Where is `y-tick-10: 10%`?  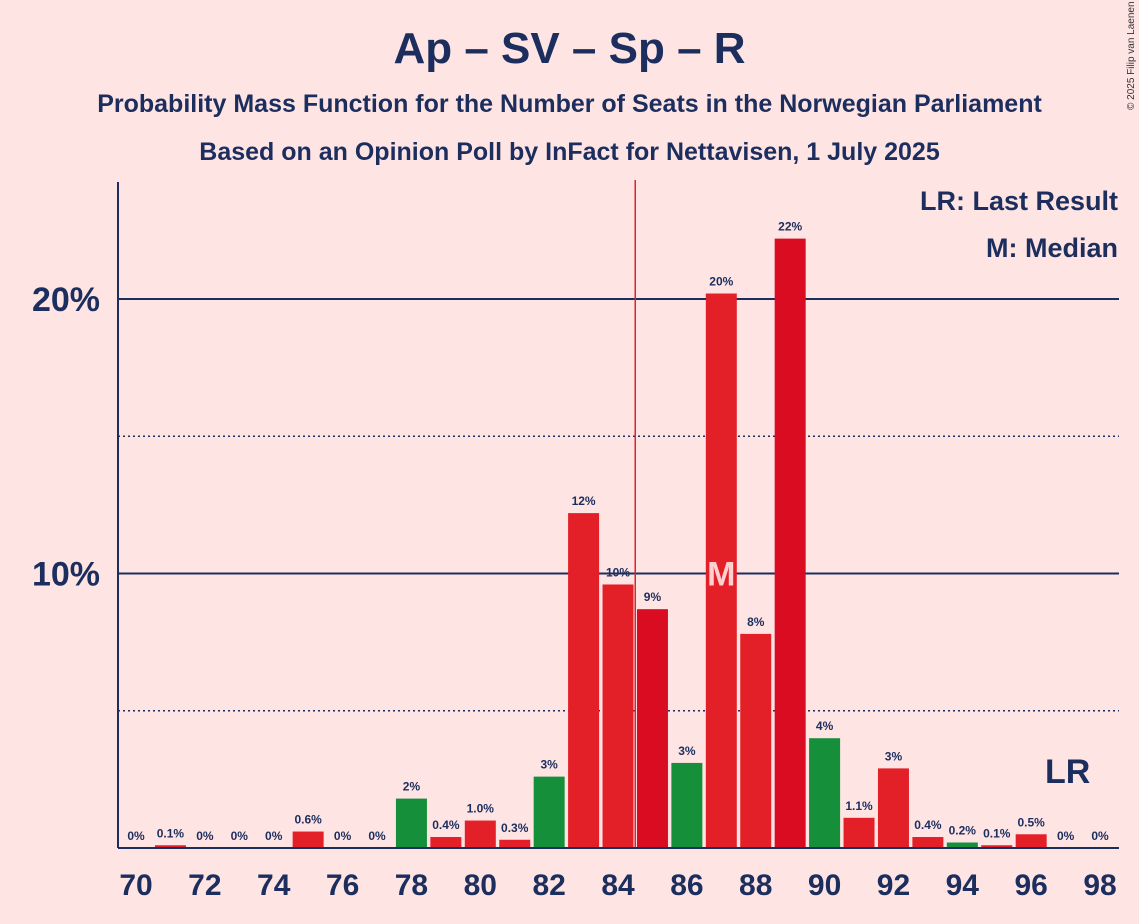
y-tick-10: 10% is located at coordinates (66, 575).